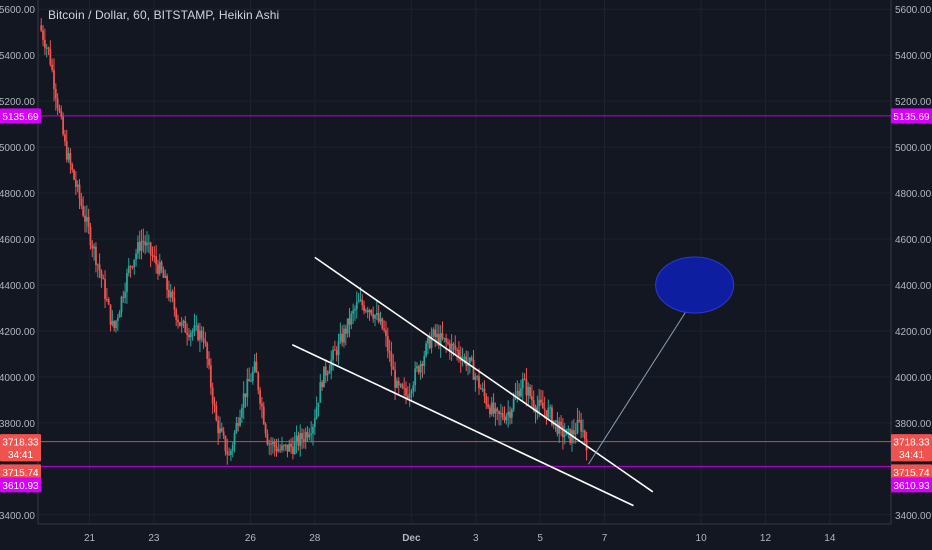  Describe the element at coordinates (695, 285) in the screenshot. I see `target-ellipse` at that location.